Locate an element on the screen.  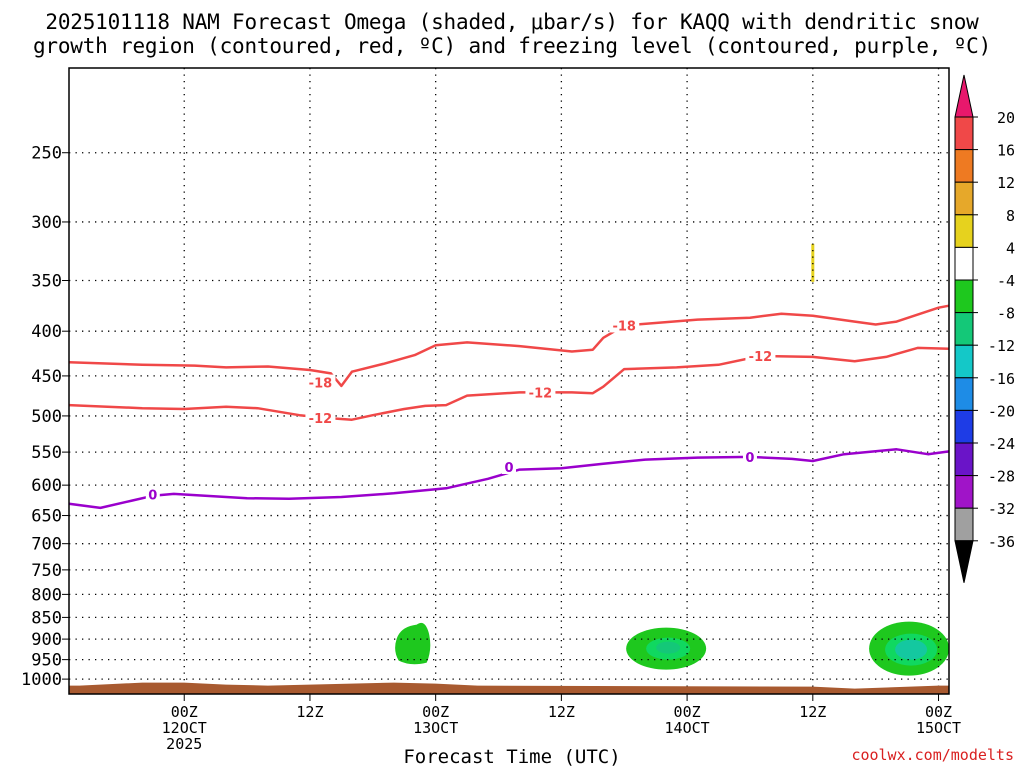
y-tick-label-300: 300 is located at coordinates (46, 223).